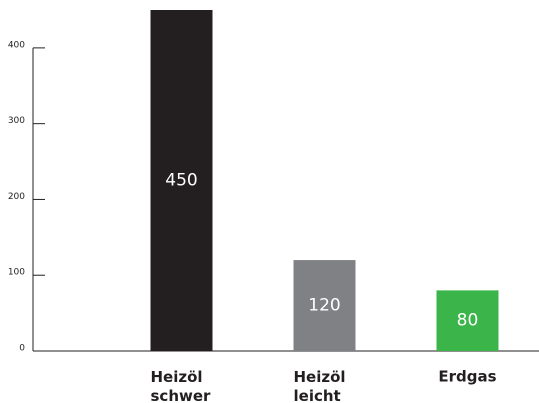 The height and width of the screenshot is (403, 539). I want to click on value-label: 80, so click(468, 321).